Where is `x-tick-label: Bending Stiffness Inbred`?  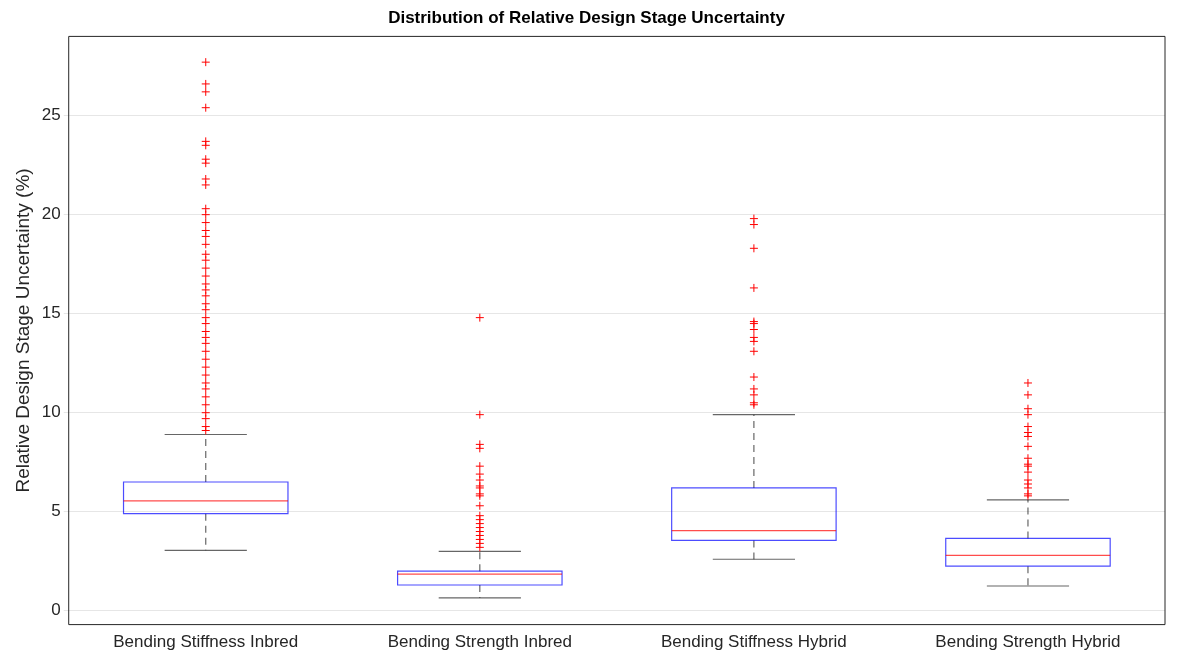 x-tick-label: Bending Stiffness Inbred is located at coordinates (206, 642).